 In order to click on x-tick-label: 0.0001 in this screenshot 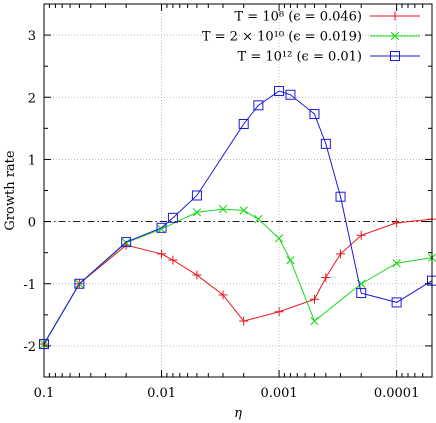, I will do `click(397, 393)`.